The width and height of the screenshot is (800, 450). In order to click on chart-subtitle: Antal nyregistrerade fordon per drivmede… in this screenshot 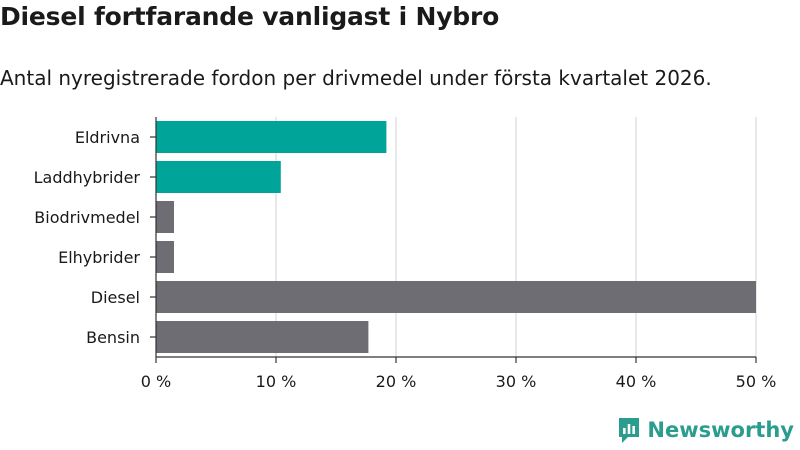, I will do `click(356, 78)`.